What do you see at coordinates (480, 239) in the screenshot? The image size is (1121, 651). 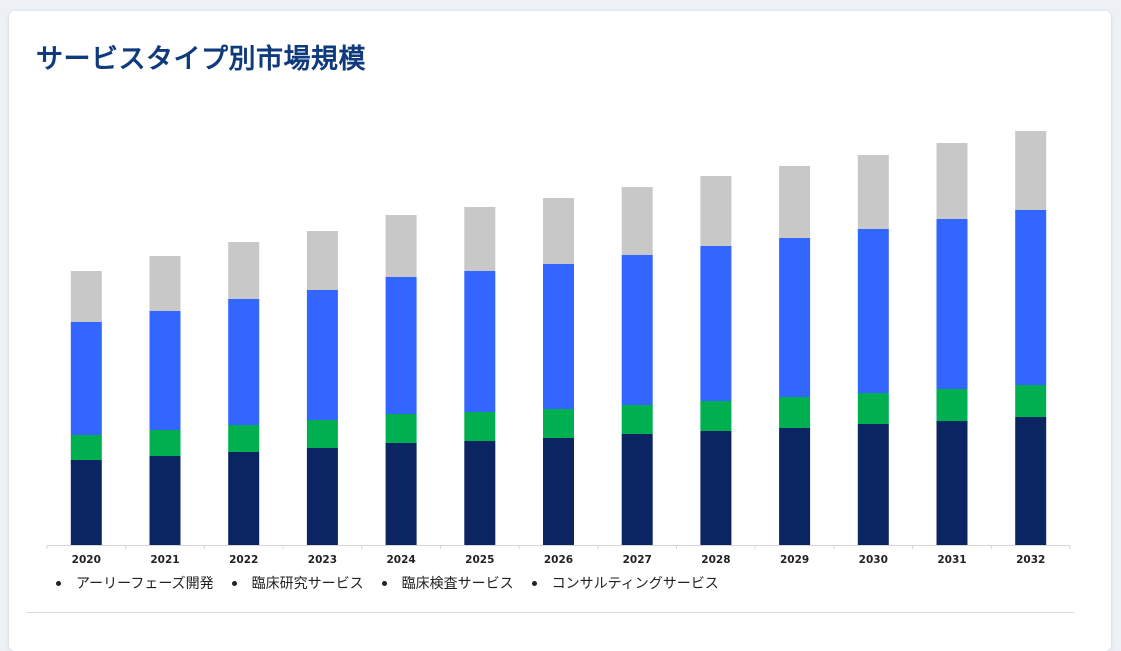 I see `bar-segment-consulting-2025` at bounding box center [480, 239].